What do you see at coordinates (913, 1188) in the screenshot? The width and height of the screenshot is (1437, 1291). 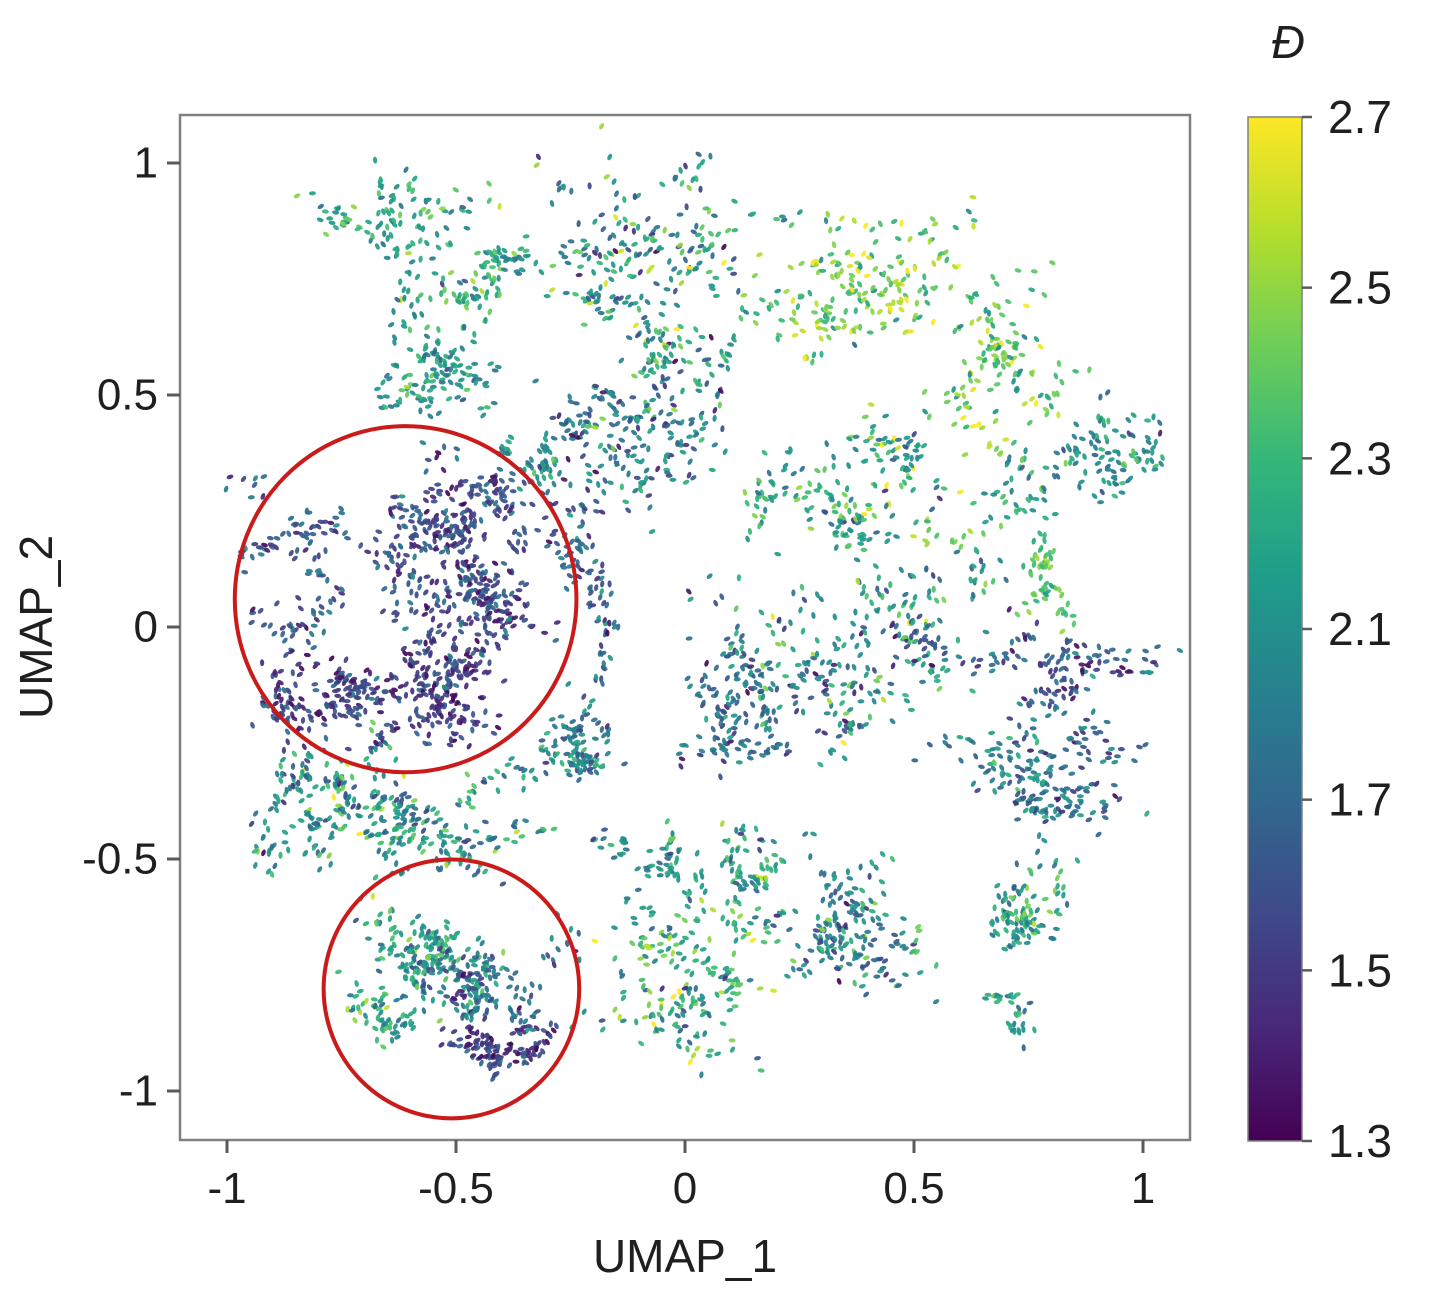 I see `x-tick-label: 0.5` at bounding box center [913, 1188].